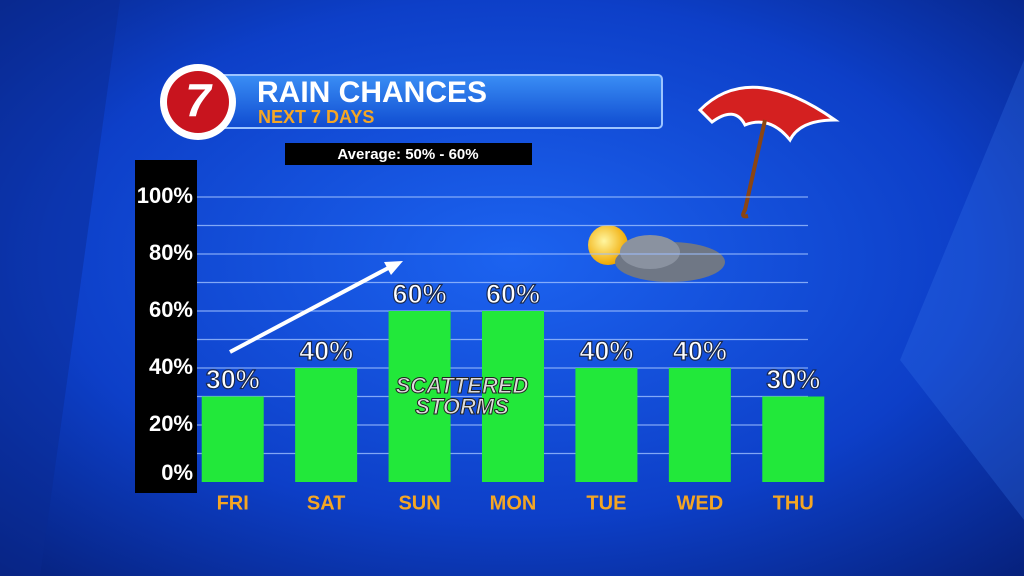 The height and width of the screenshot is (576, 1024). What do you see at coordinates (462, 385) in the screenshot?
I see `annotation: SCATTERED` at bounding box center [462, 385].